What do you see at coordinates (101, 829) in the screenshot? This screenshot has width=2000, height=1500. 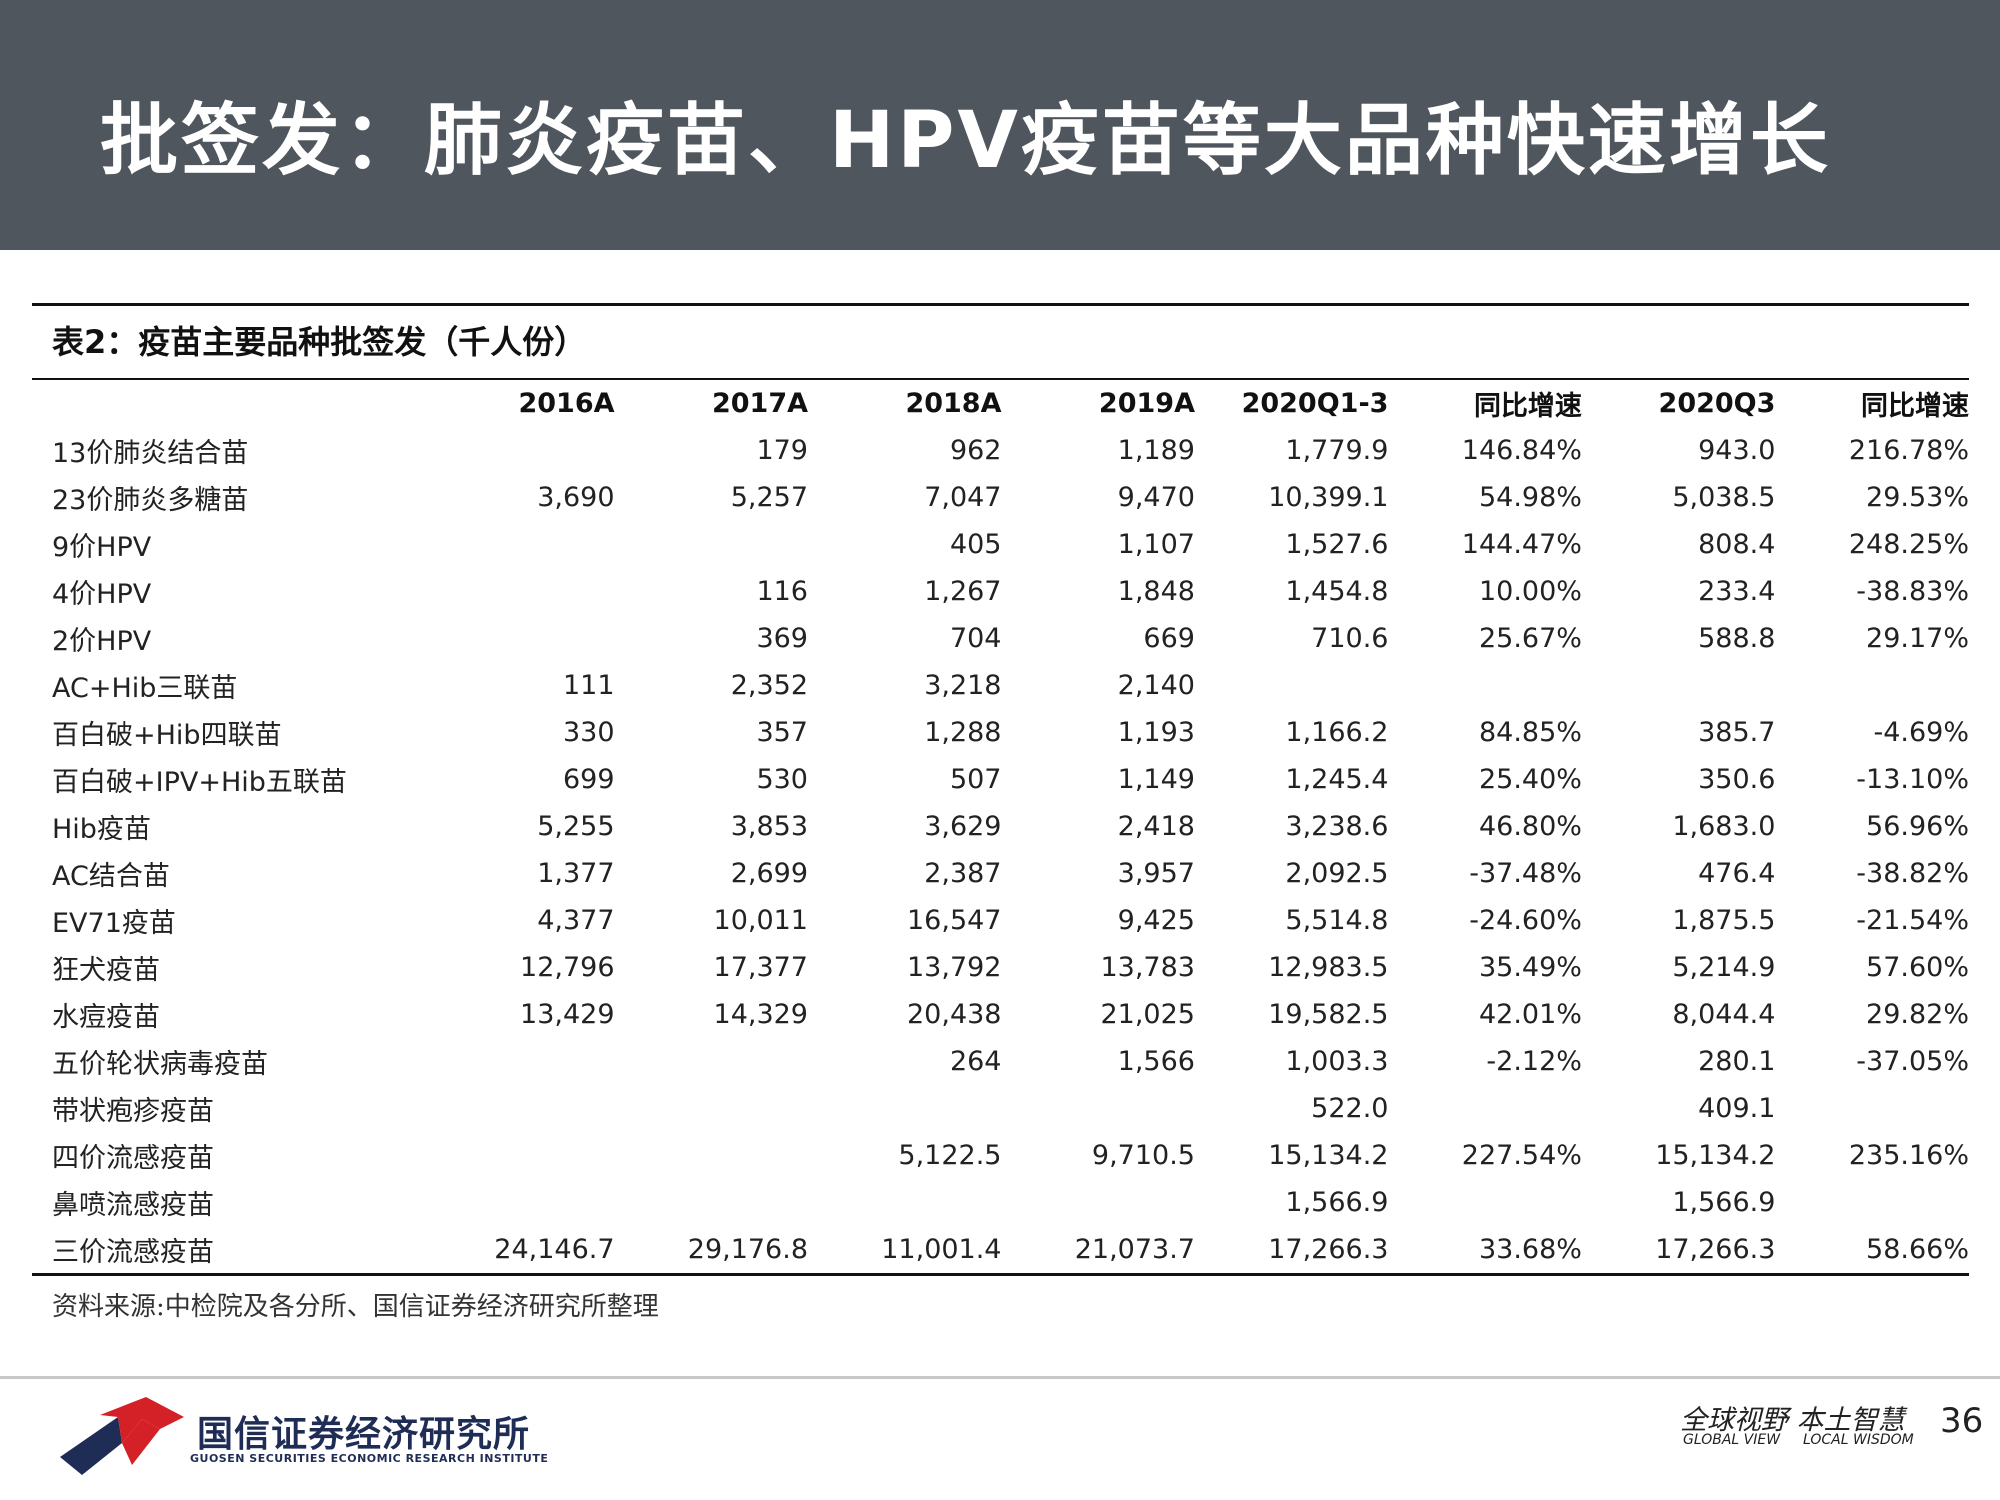 I see `vaccine-name-cell: Hib疫苗` at bounding box center [101, 829].